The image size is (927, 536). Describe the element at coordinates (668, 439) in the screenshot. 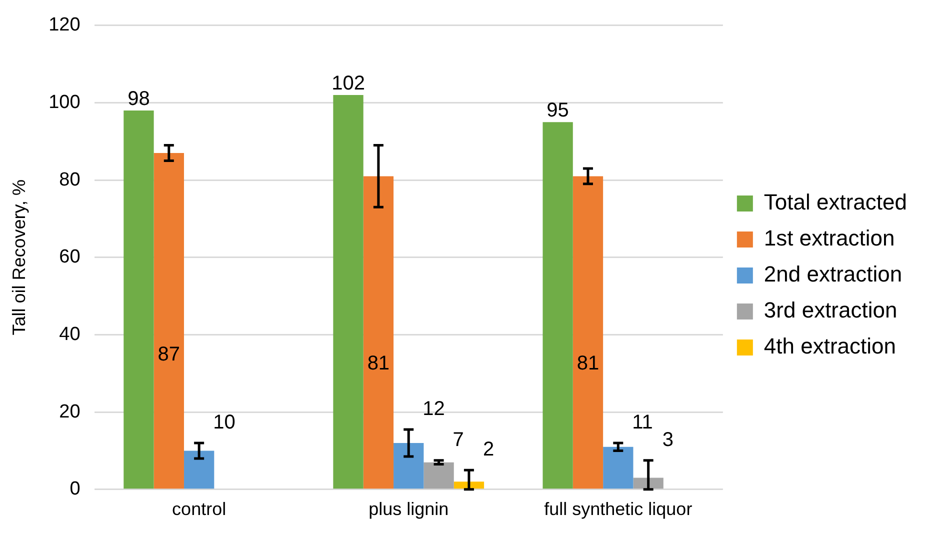

I see `data-label: 3` at that location.